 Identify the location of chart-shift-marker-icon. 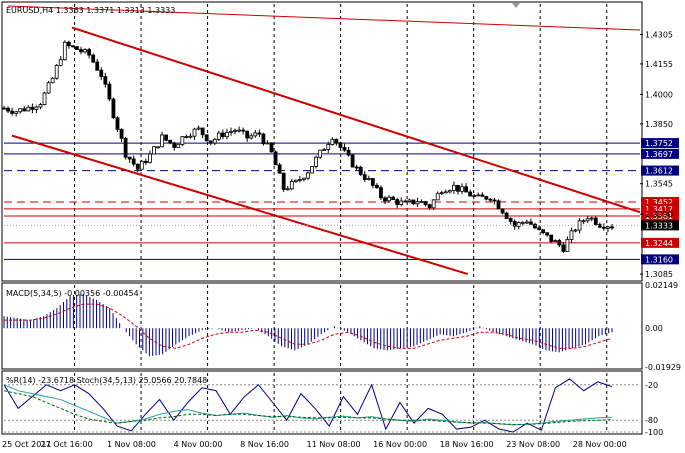
(516, 5).